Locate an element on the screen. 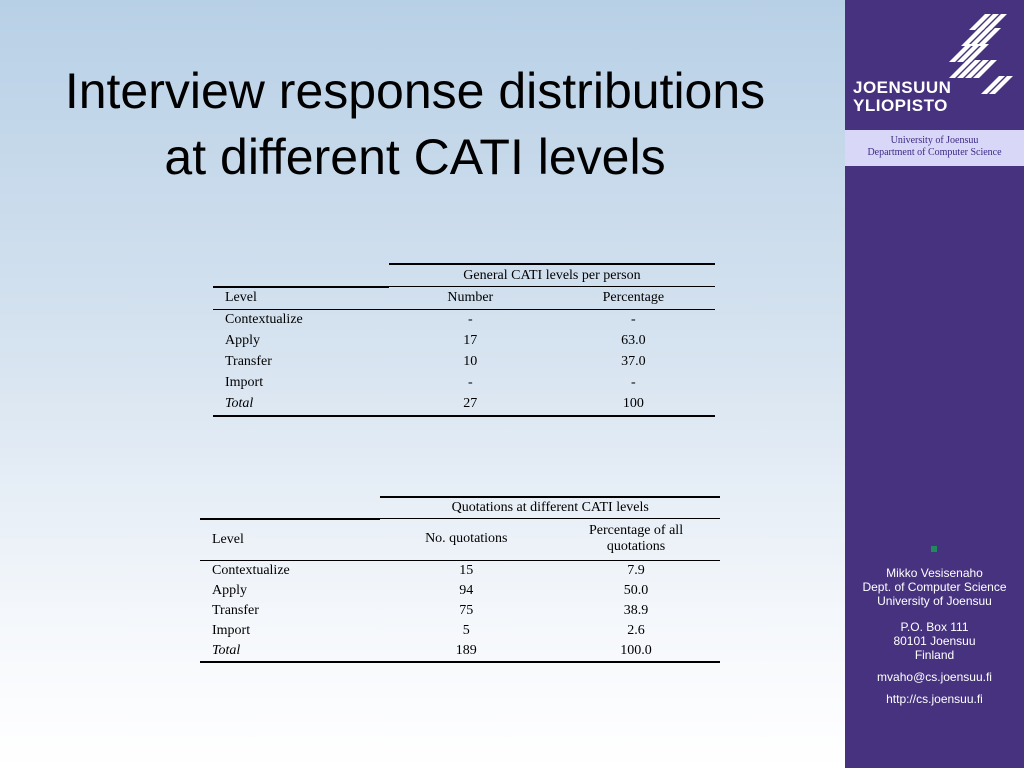  table-total-row: Total 27 100 is located at coordinates (464, 405).